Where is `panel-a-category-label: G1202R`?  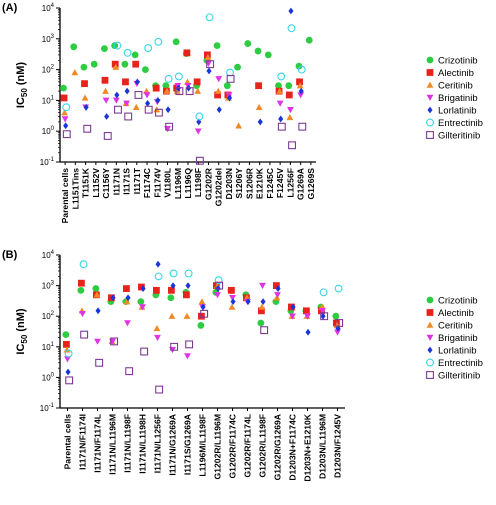 panel-a-category-label: G1202R is located at coordinates (208, 183).